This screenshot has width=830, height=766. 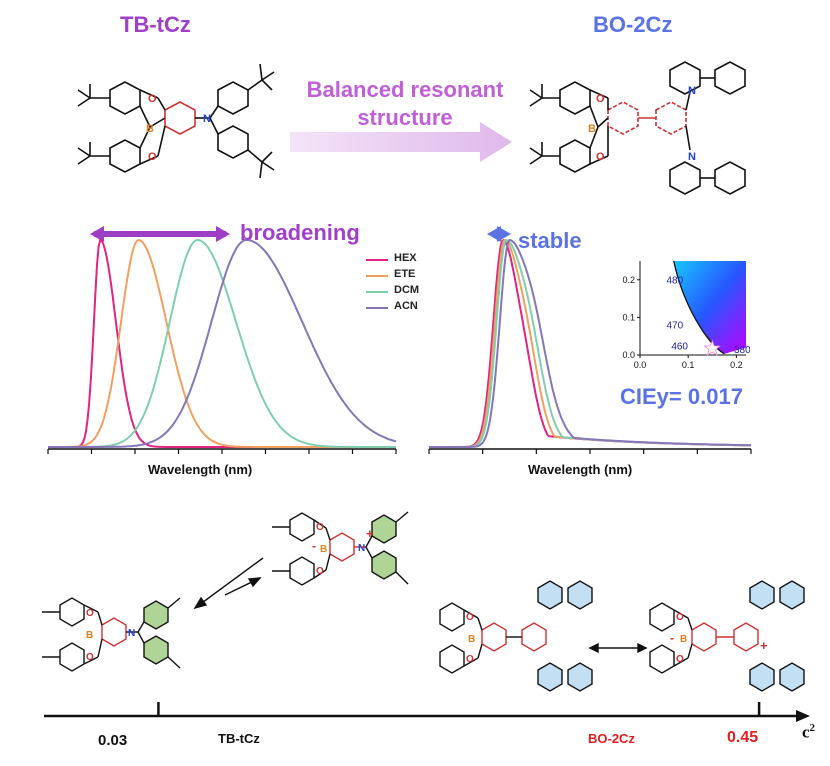 I want to click on bo-2cz-resonance-structures: O O B O O B - +, so click(x=622, y=636).